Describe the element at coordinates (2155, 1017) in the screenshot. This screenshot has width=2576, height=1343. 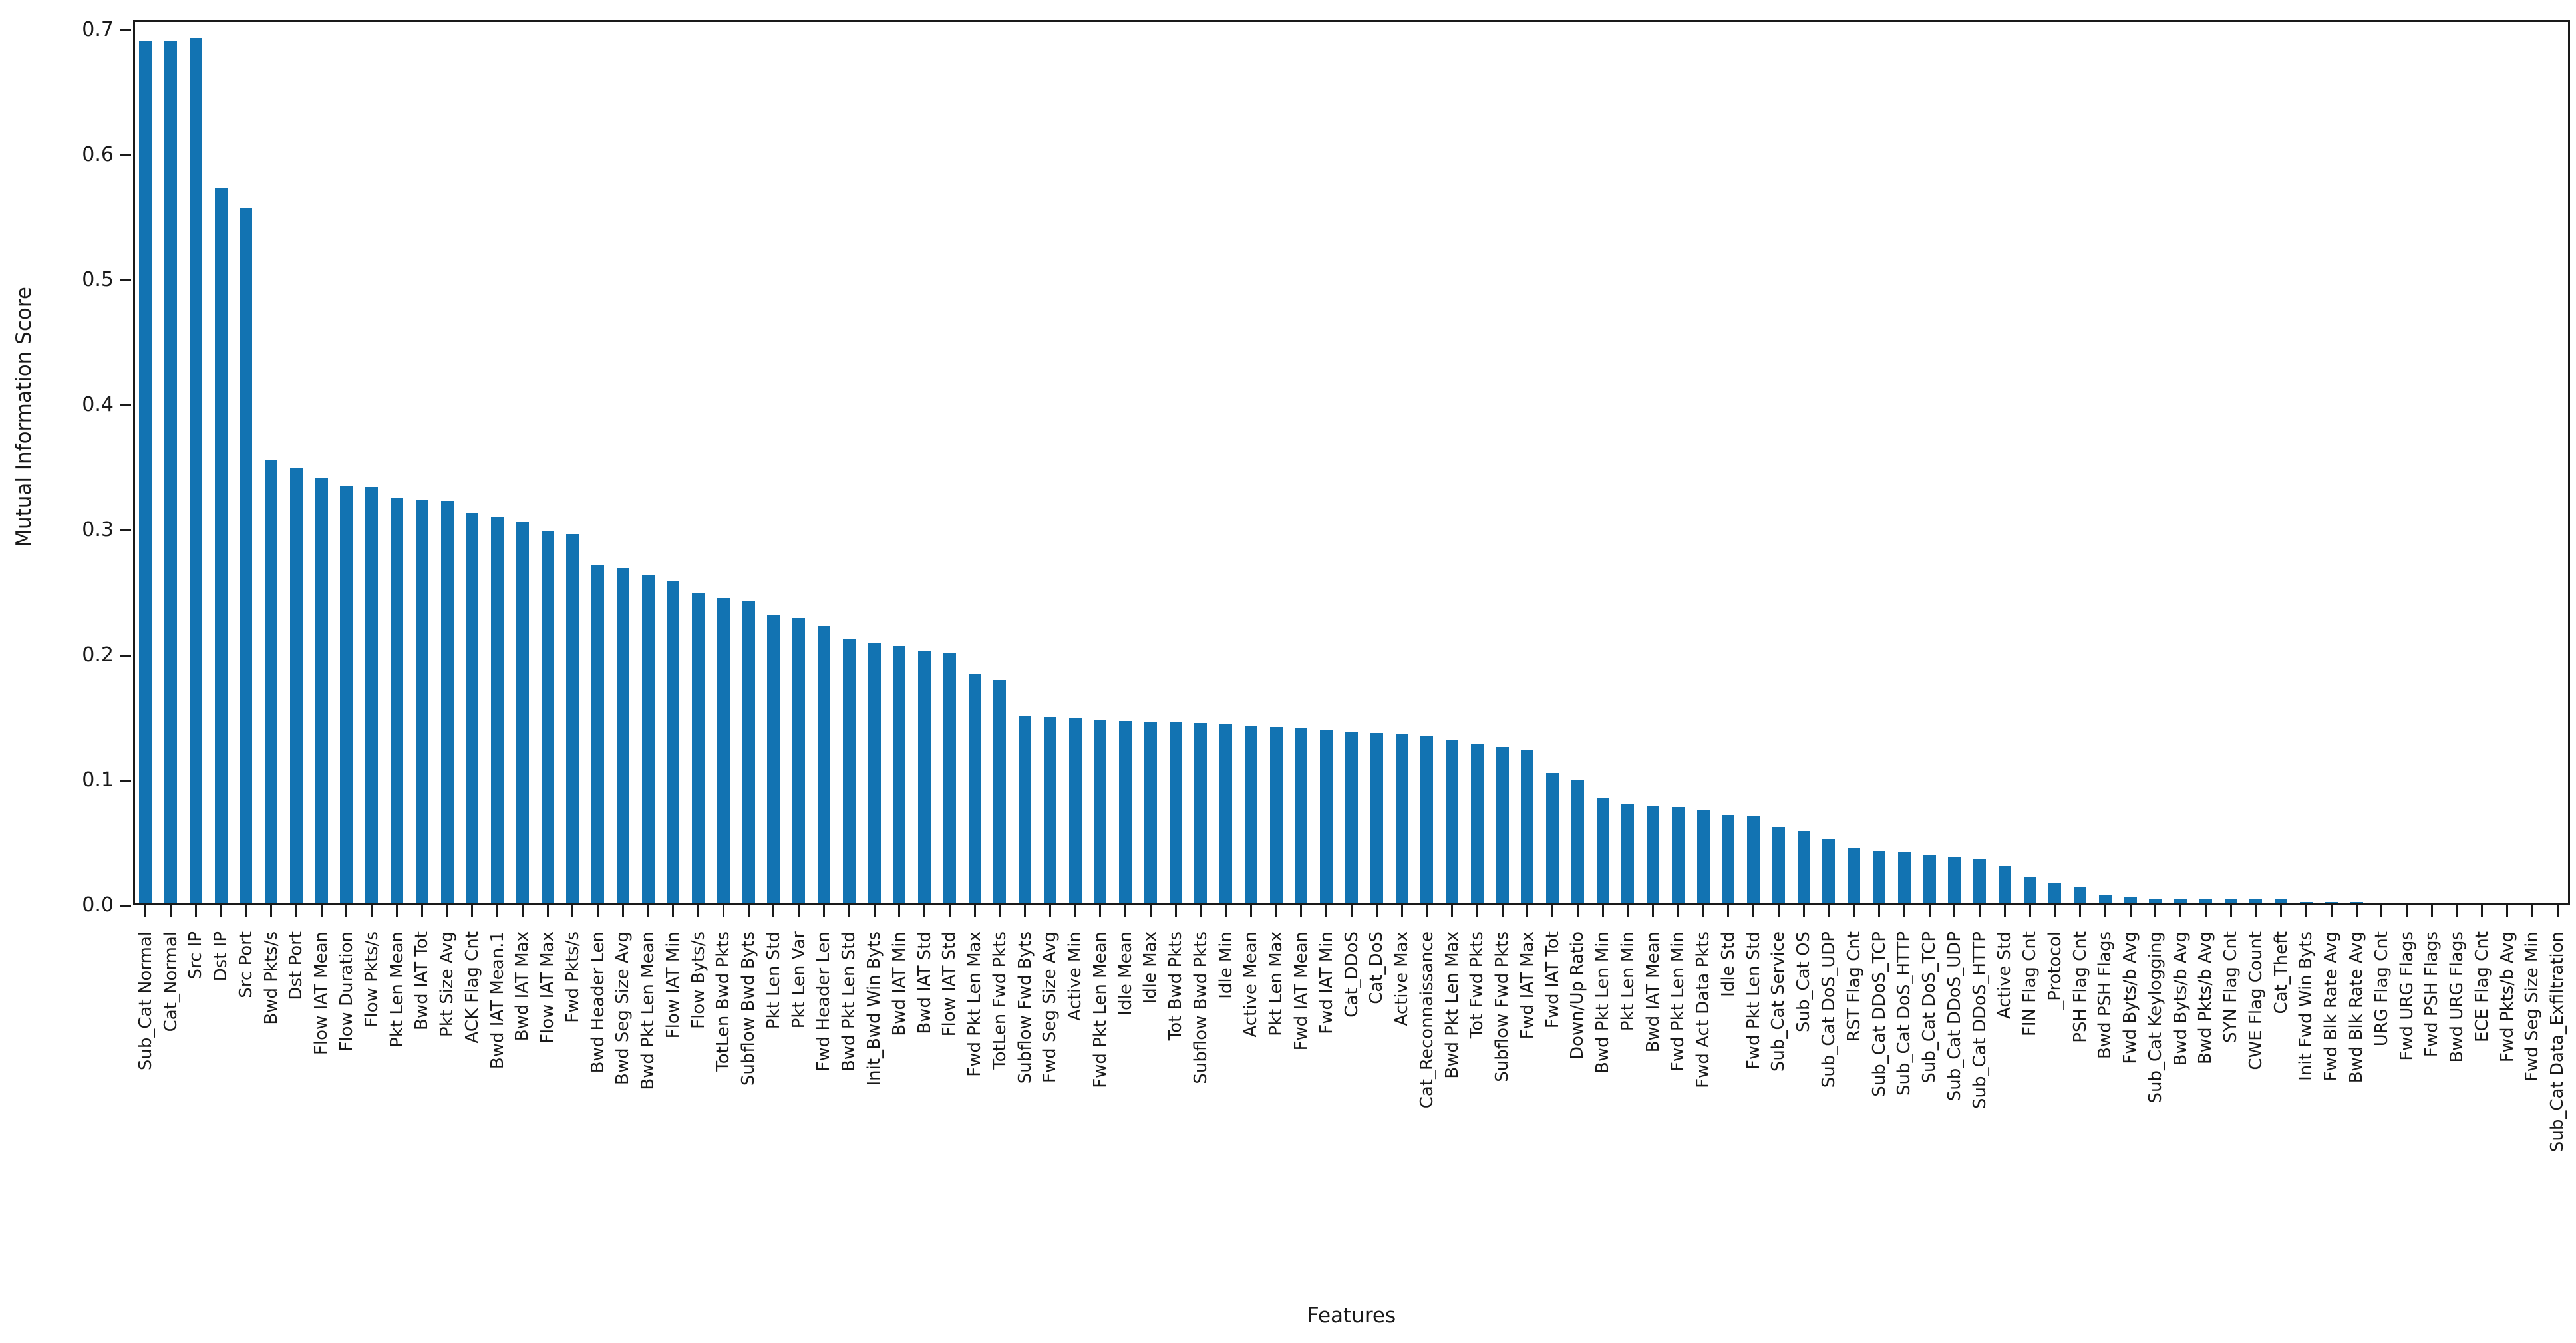
I see `x-tick-label: Sub_Cat Keylogging` at that location.